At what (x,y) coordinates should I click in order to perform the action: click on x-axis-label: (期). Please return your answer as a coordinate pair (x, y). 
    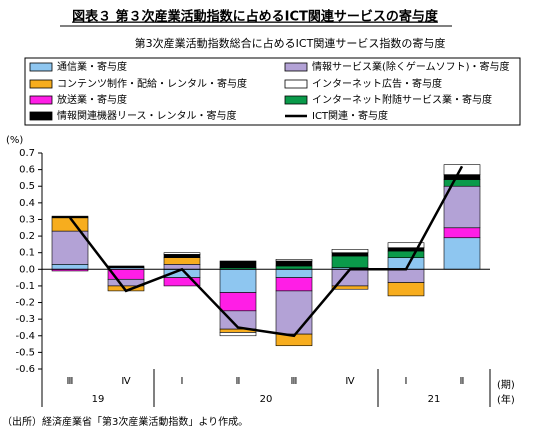
    Looking at the image, I should click on (506, 385).